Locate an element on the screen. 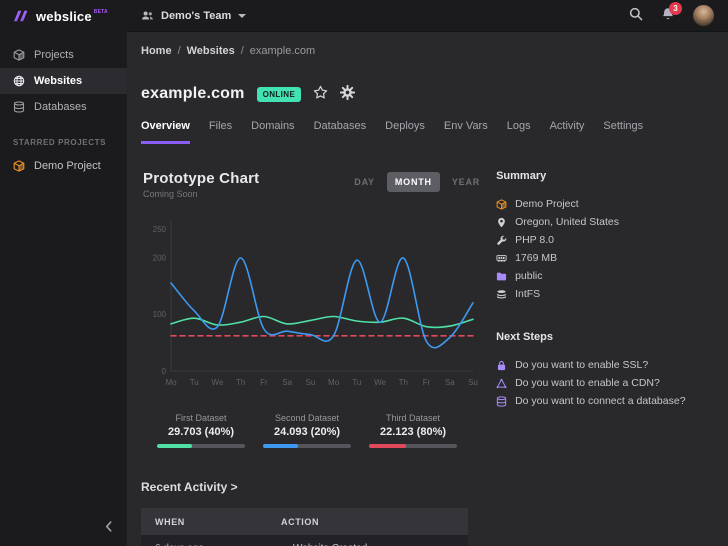 This screenshot has width=728, height=546. search-button is located at coordinates (636, 15).